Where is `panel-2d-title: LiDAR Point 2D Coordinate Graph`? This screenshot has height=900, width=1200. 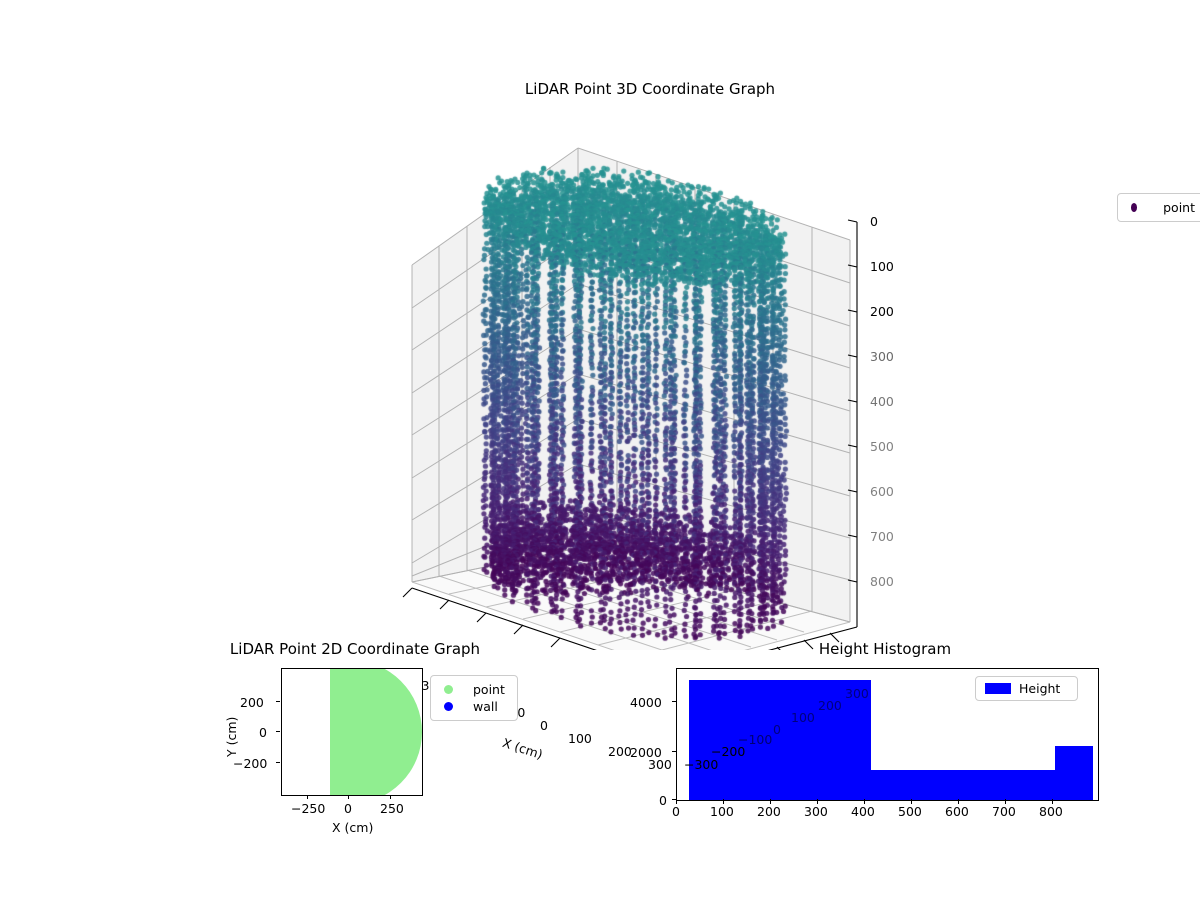
panel-2d-title: LiDAR Point 2D Coordinate Graph is located at coordinates (355, 649).